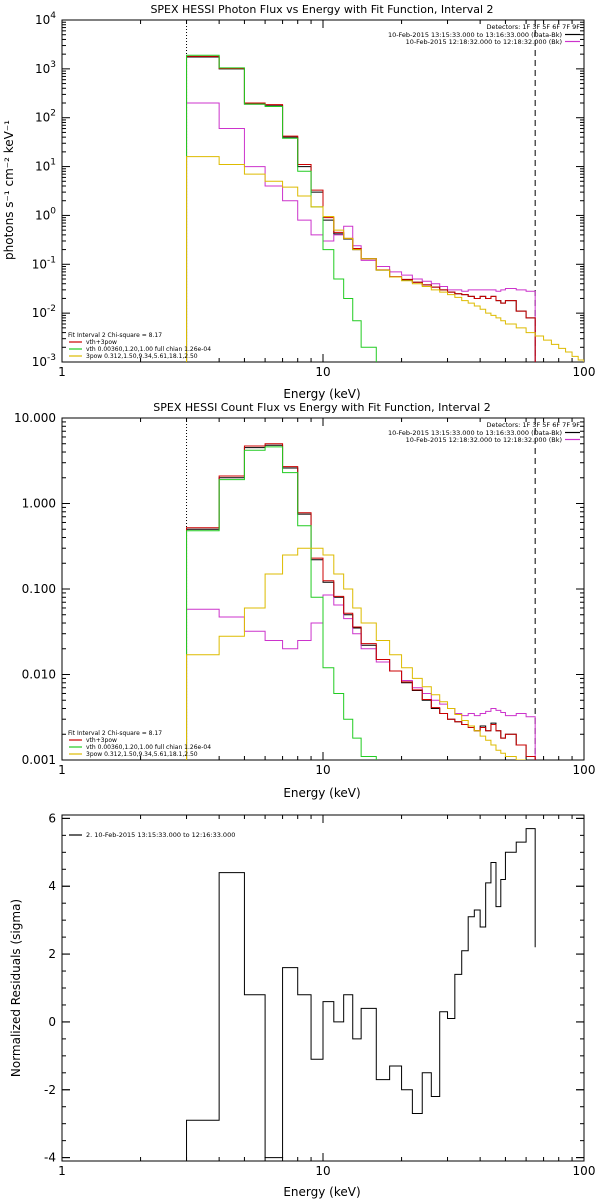  What do you see at coordinates (321, 394) in the screenshot?
I see `photon-flux-x-axis-label: Energy (keV)` at bounding box center [321, 394].